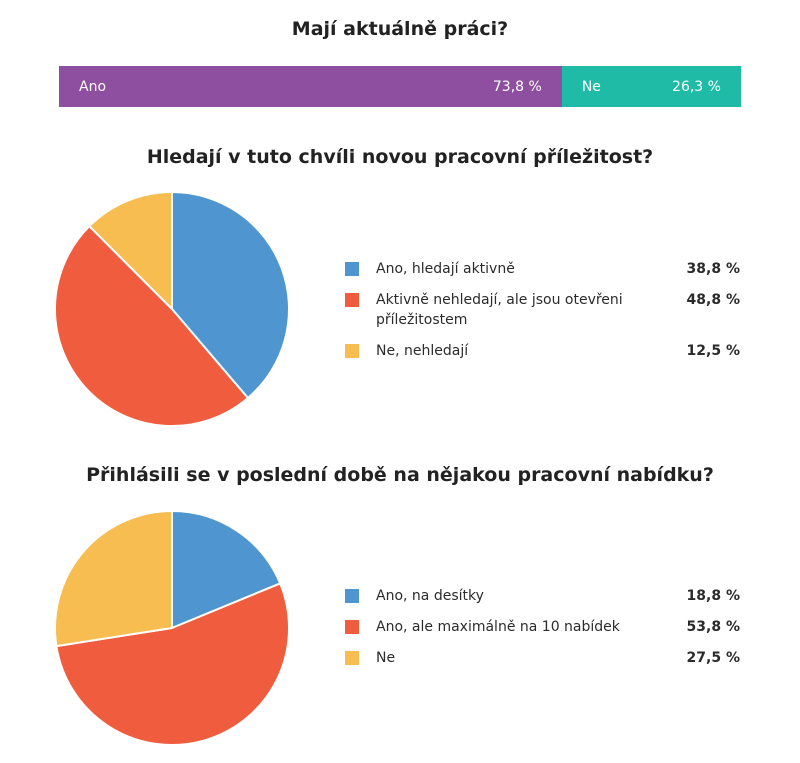  Describe the element at coordinates (713, 300) in the screenshot. I see `legend-value: 48,8 %` at that location.